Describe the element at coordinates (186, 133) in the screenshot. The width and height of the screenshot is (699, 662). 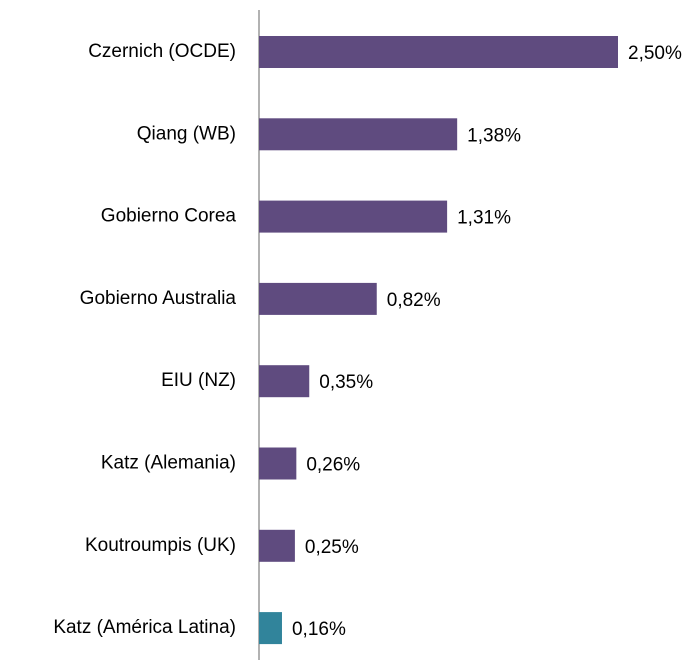
I see `category-label: Qiang (WB)` at that location.